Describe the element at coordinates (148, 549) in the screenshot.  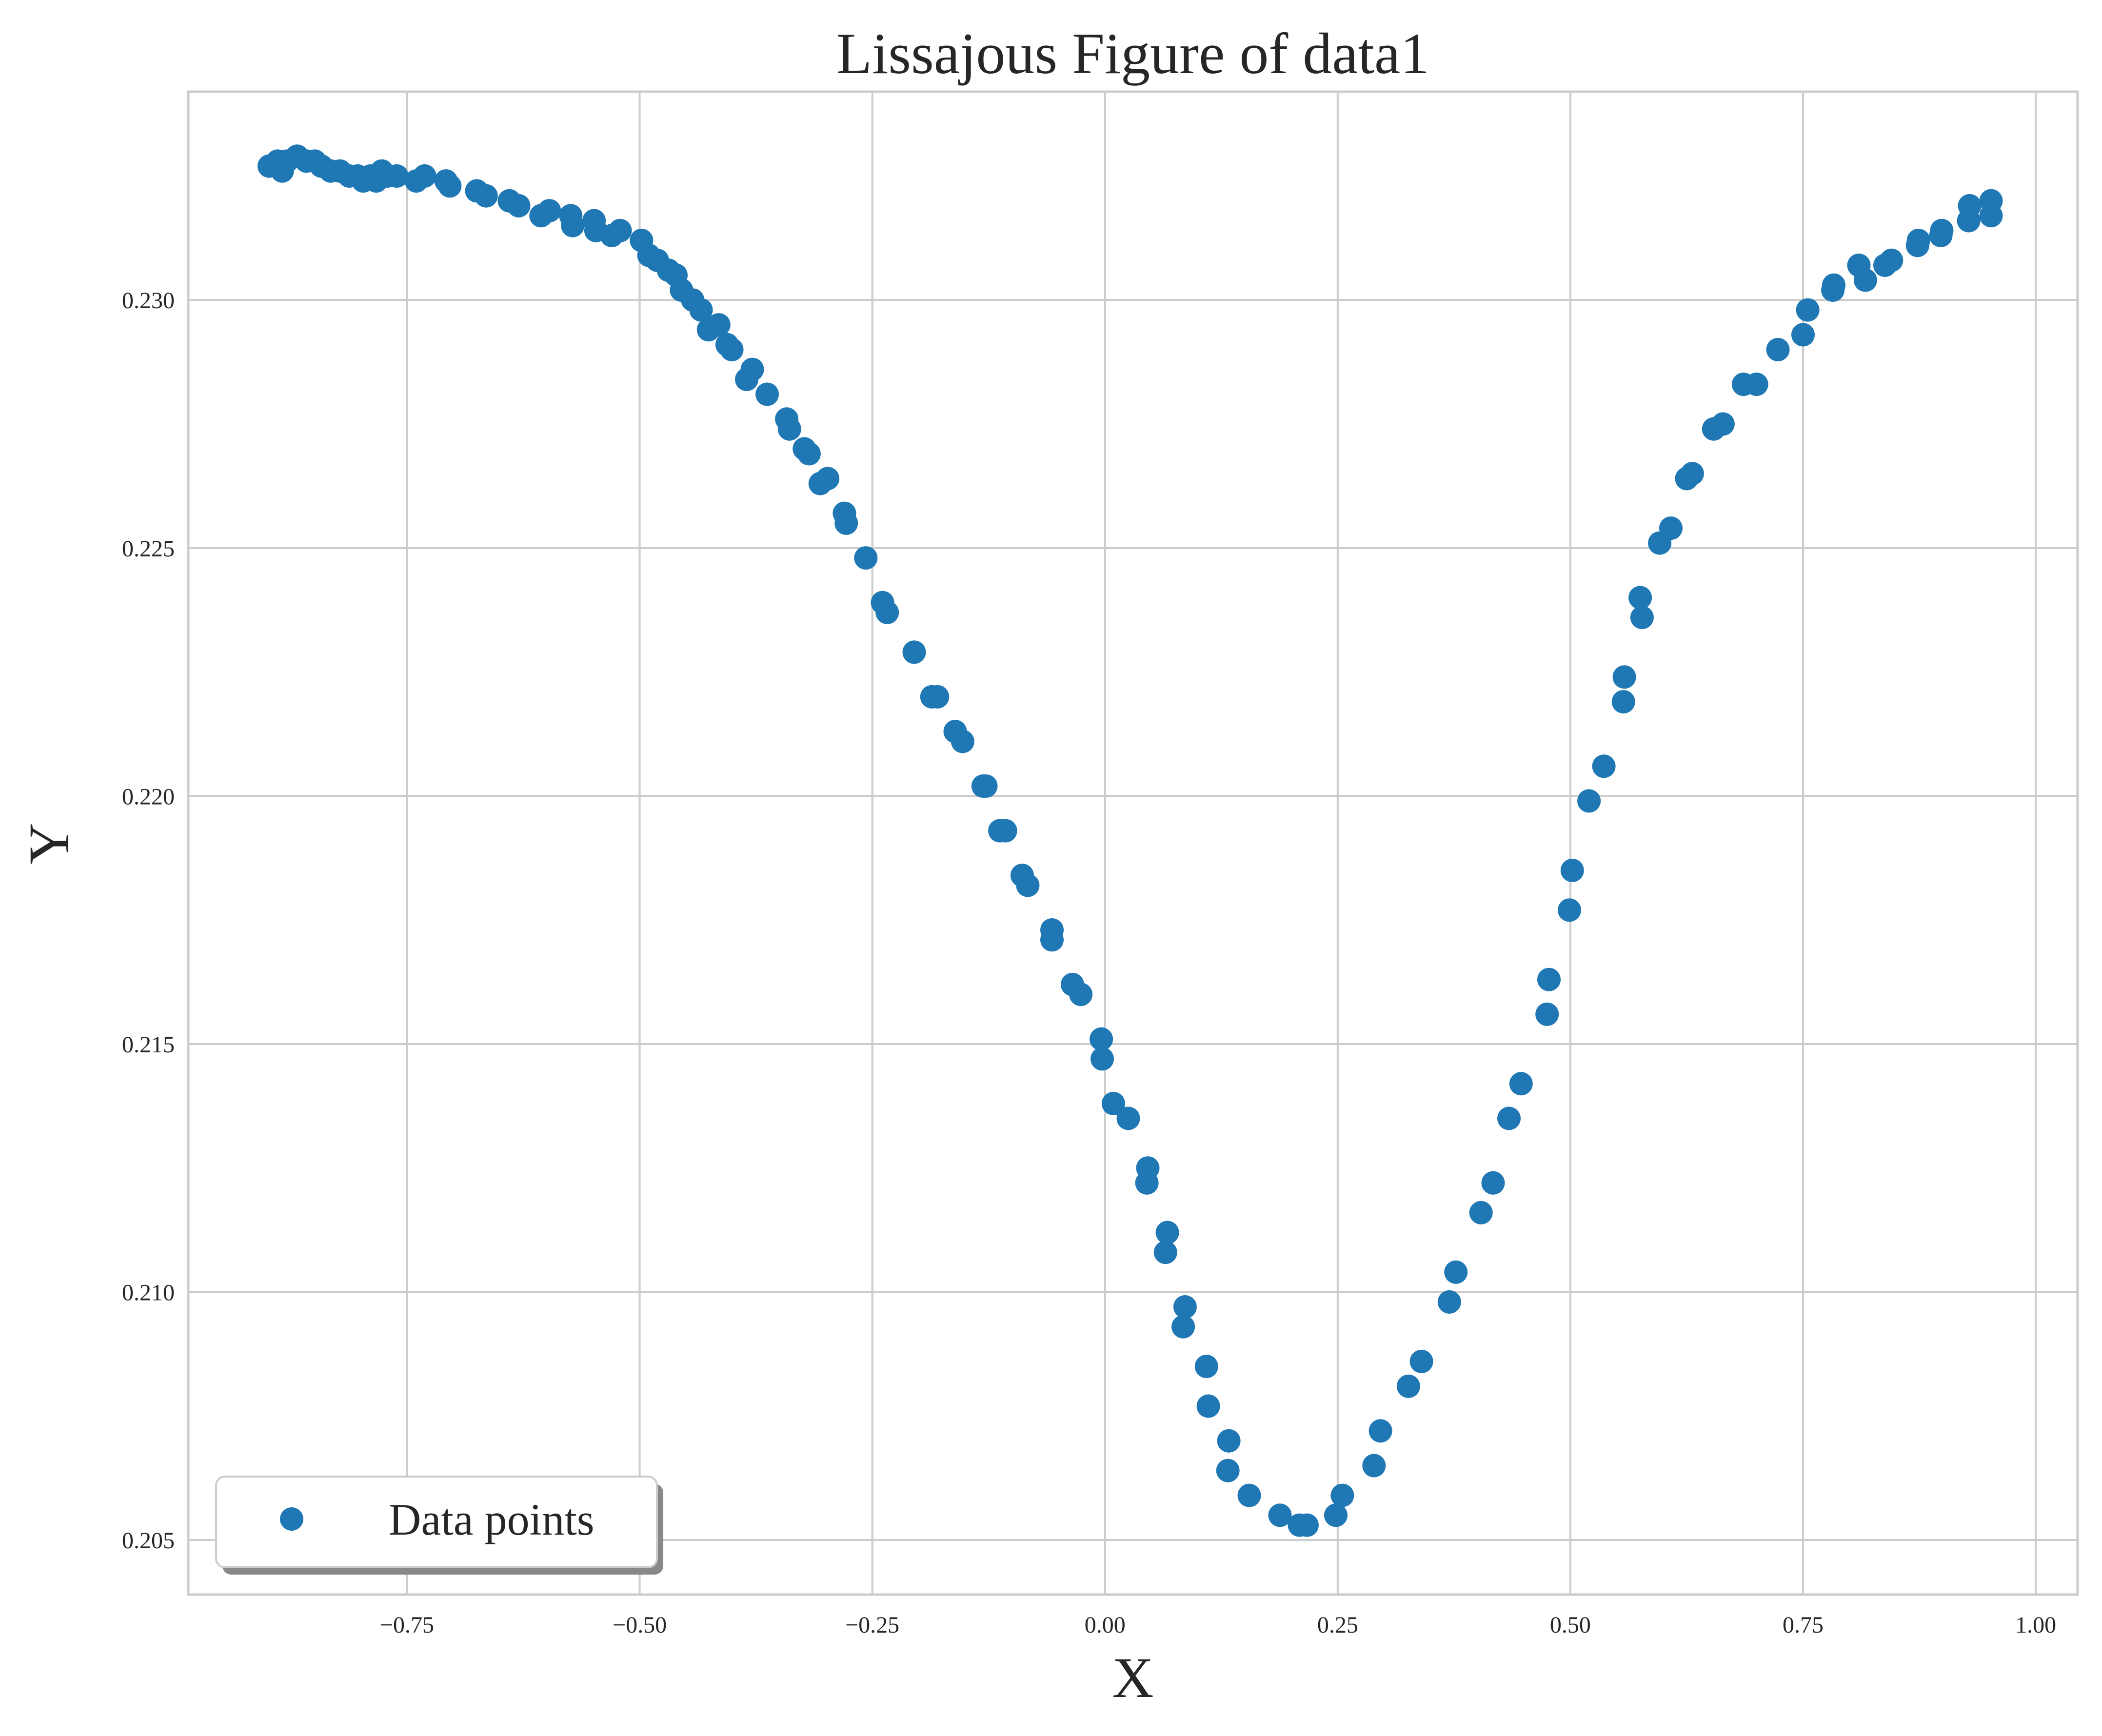
I see `y-tick-label: 0.225` at that location.